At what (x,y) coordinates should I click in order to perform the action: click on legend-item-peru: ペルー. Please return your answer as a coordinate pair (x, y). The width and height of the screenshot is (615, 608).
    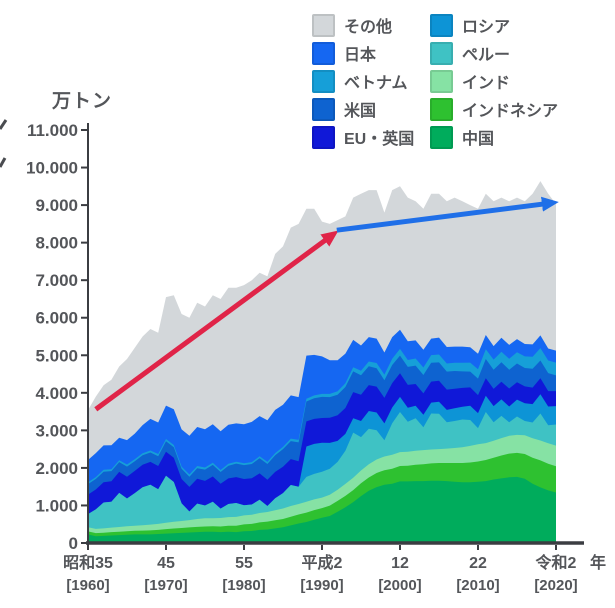
    Looking at the image, I should click on (494, 53).